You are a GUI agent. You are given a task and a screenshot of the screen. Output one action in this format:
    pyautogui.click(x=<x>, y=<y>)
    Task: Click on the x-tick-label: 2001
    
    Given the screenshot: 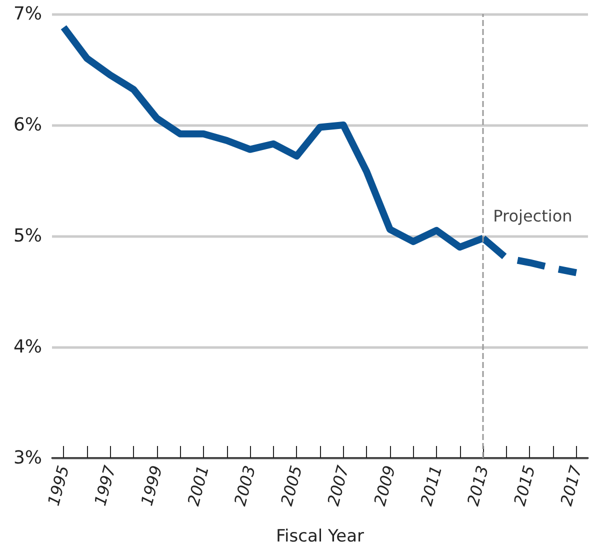 What is the action you would take?
    pyautogui.click(x=198, y=486)
    